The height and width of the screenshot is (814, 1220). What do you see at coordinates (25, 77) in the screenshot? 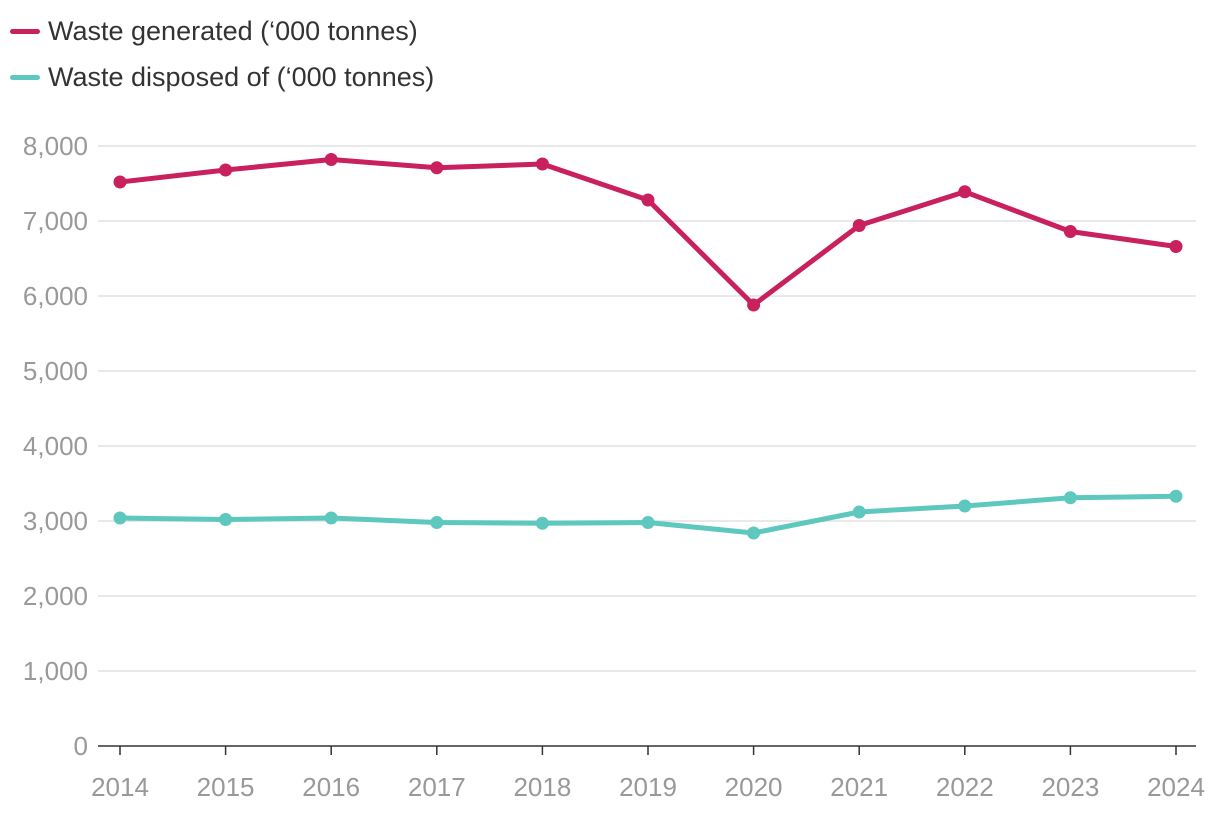
I see `legend-swatch-waste-disposed` at bounding box center [25, 77].